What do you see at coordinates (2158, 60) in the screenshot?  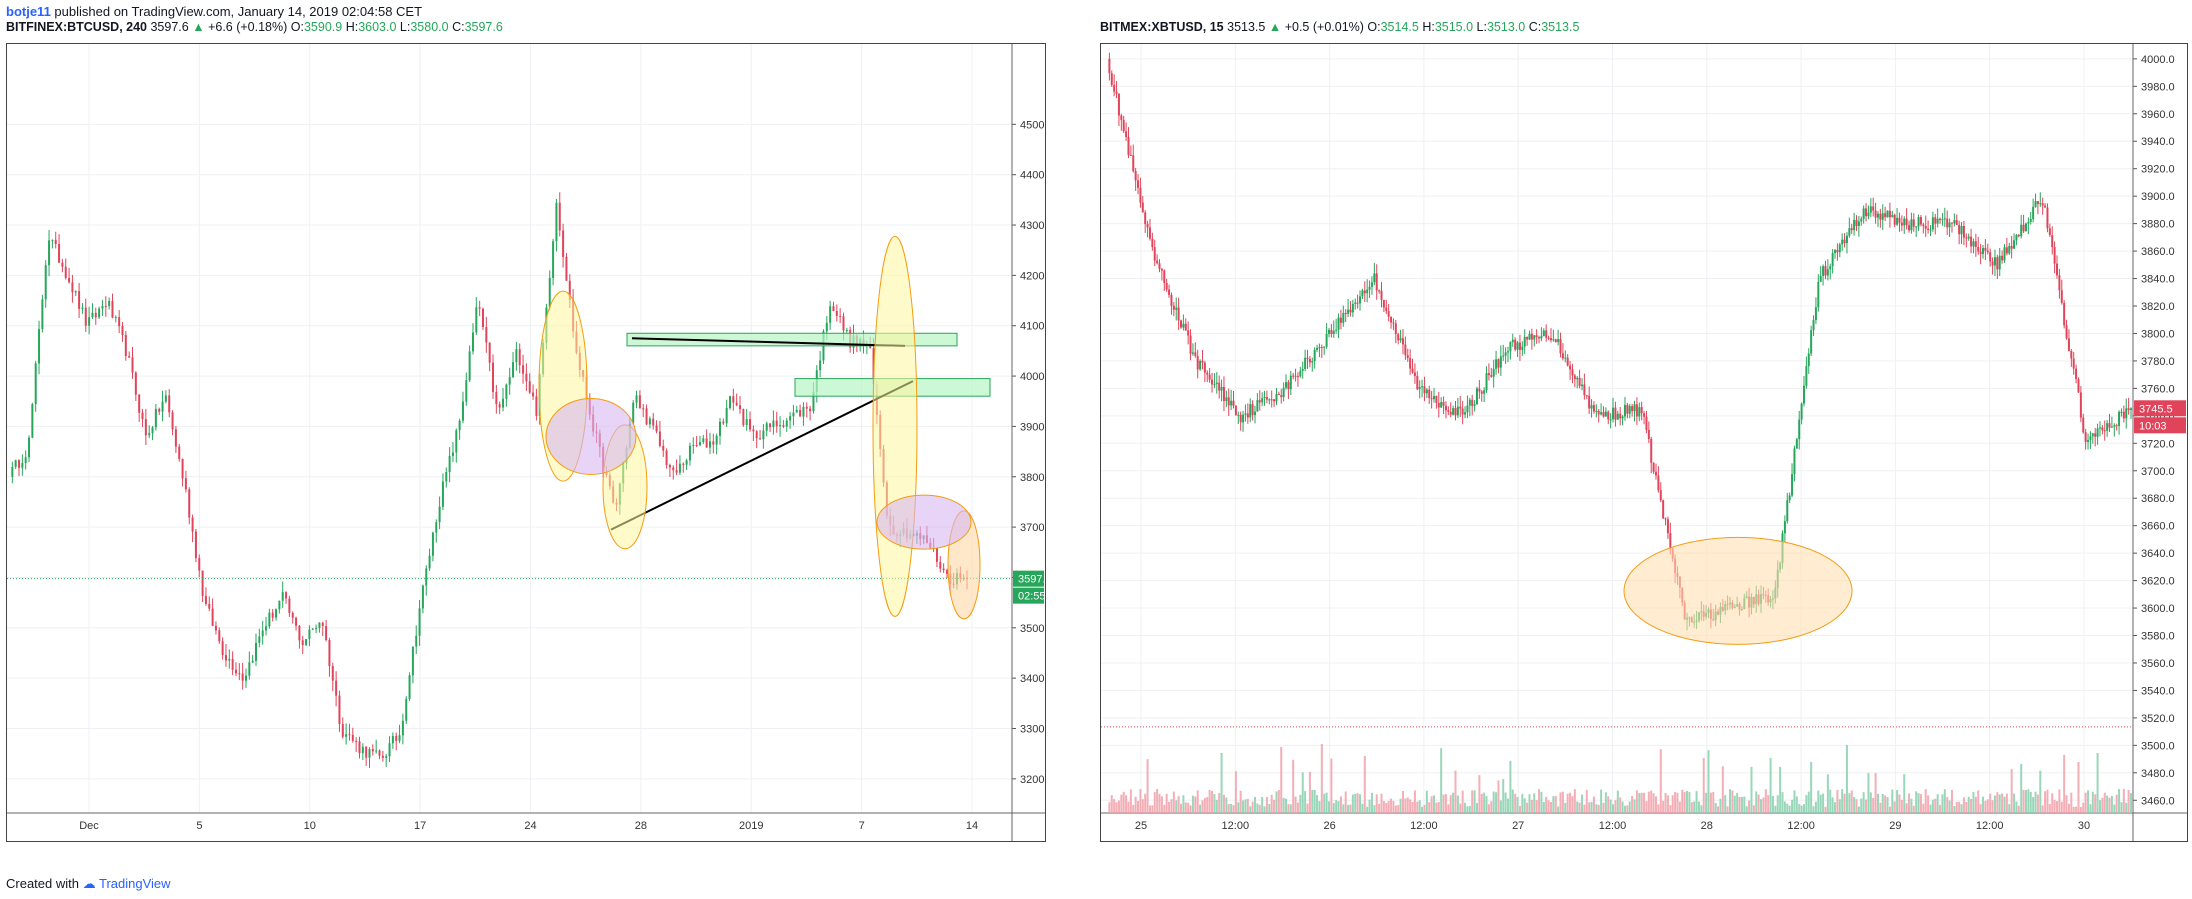 I see `y-tick-label: 4000.0` at bounding box center [2158, 60].